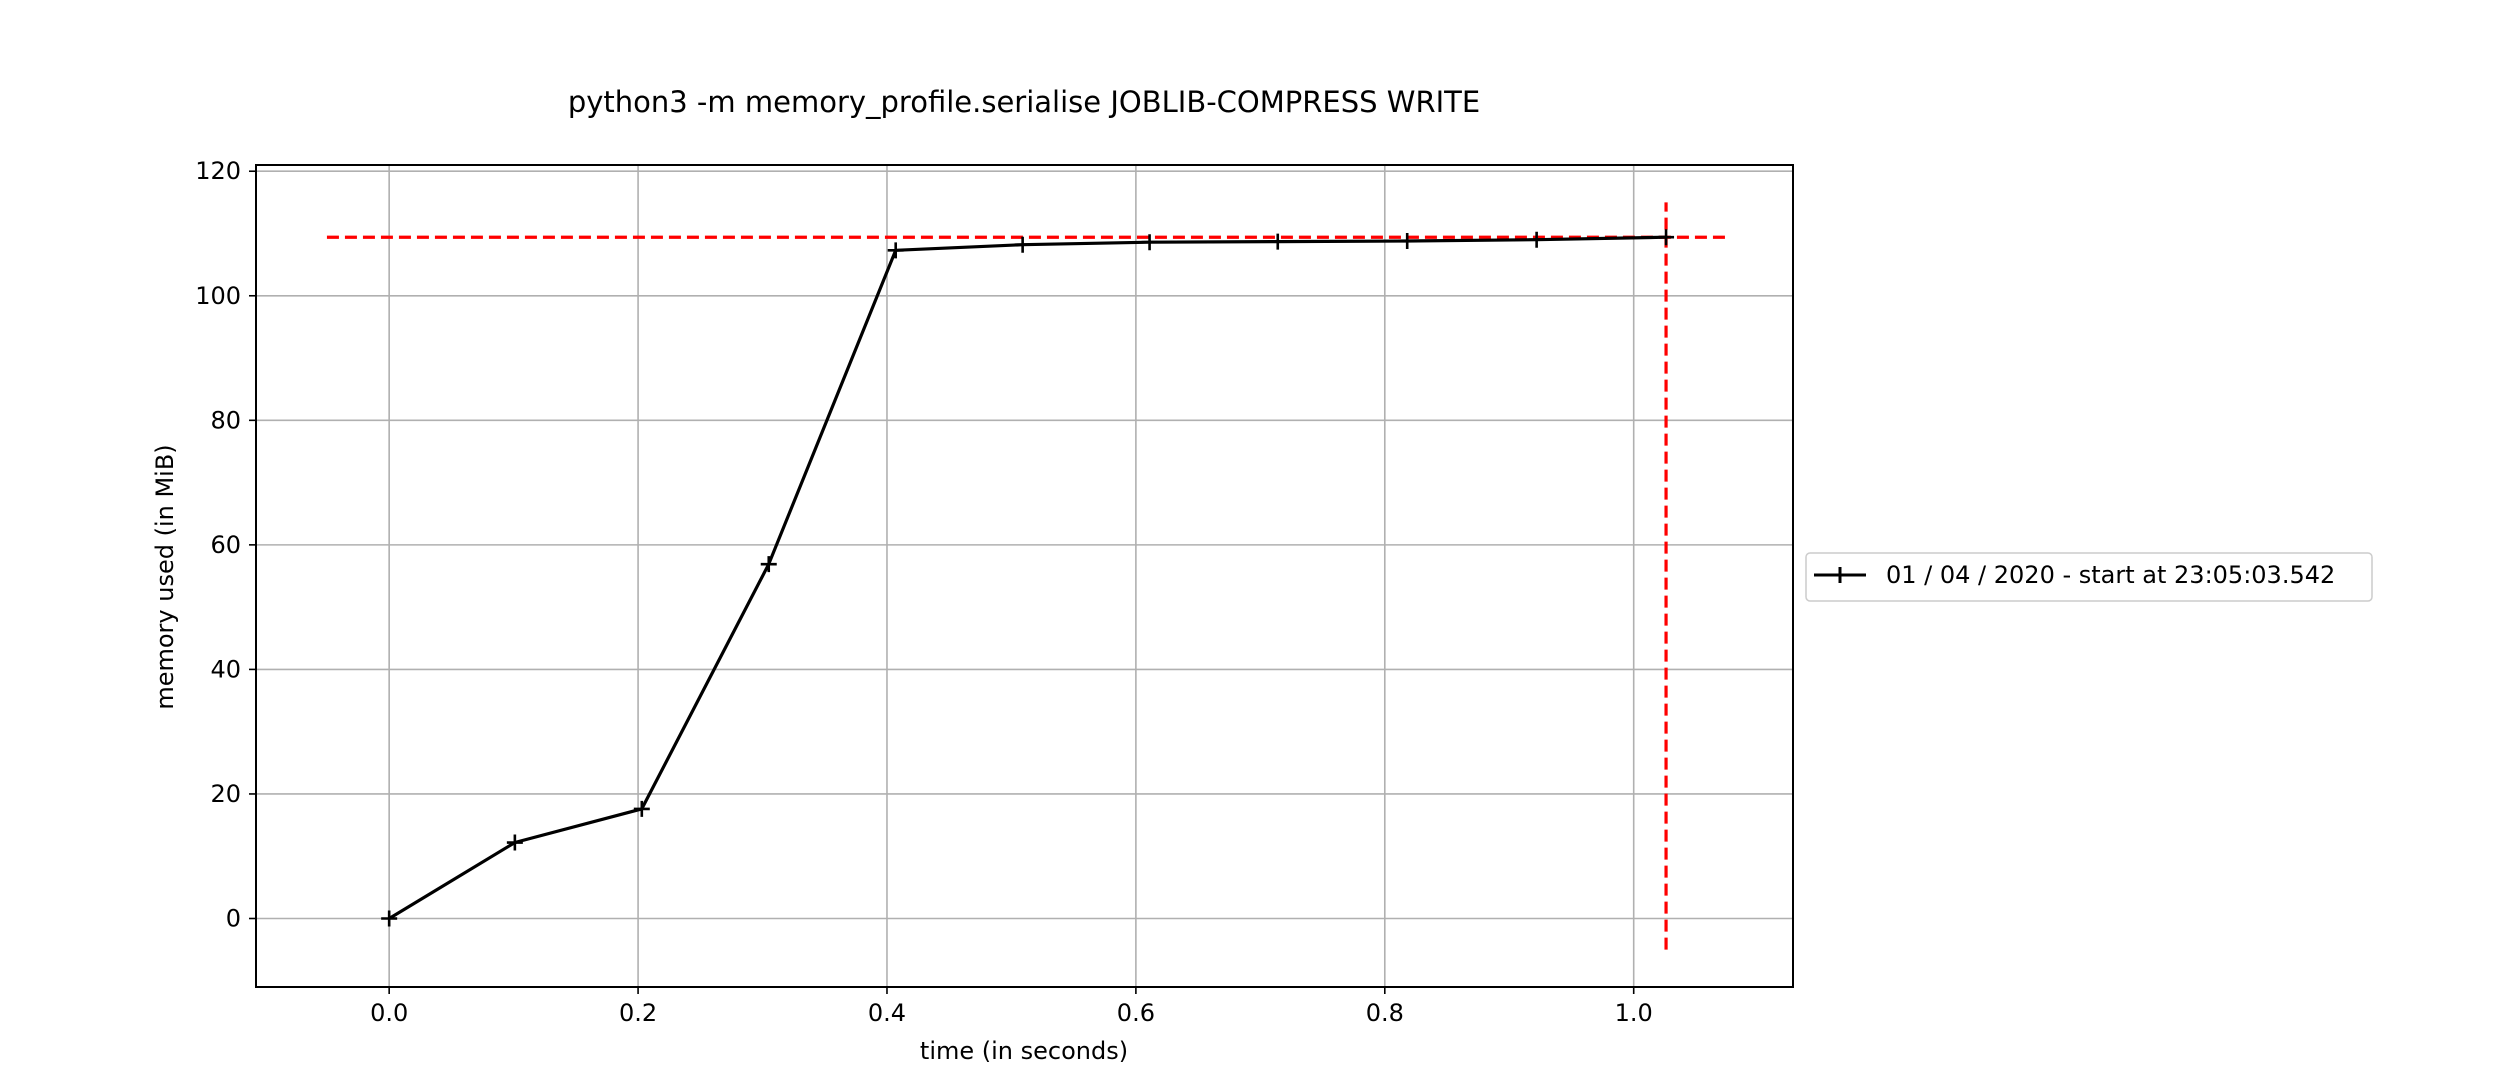 The width and height of the screenshot is (2520, 1084). Describe the element at coordinates (1024, 1051) in the screenshot. I see `x-axis-label: time (in seconds)` at that location.